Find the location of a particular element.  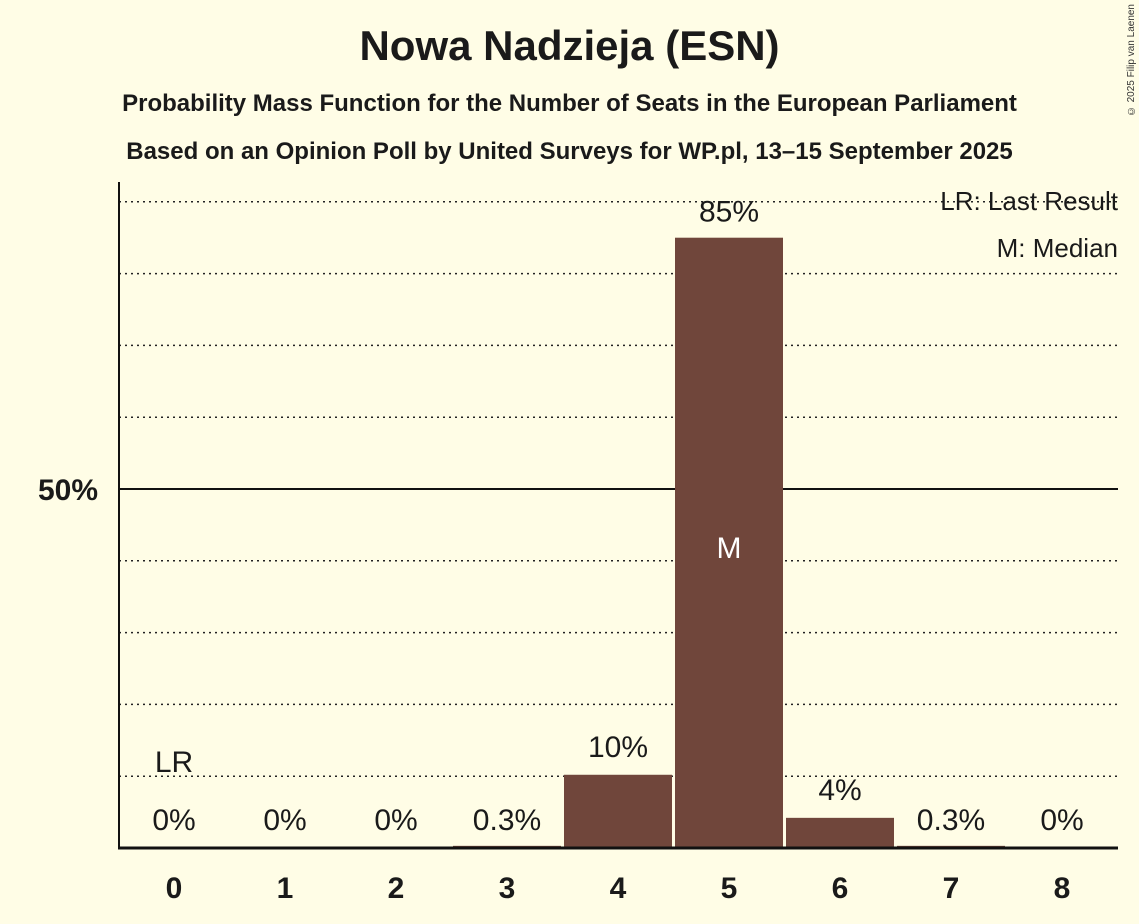

data-label-7: 0.3% is located at coordinates (951, 820).